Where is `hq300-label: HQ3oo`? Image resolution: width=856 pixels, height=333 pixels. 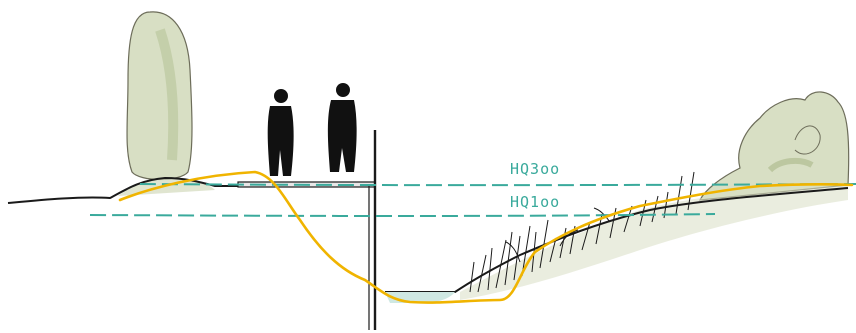 hq300-label: HQ3oo is located at coordinates (535, 169).